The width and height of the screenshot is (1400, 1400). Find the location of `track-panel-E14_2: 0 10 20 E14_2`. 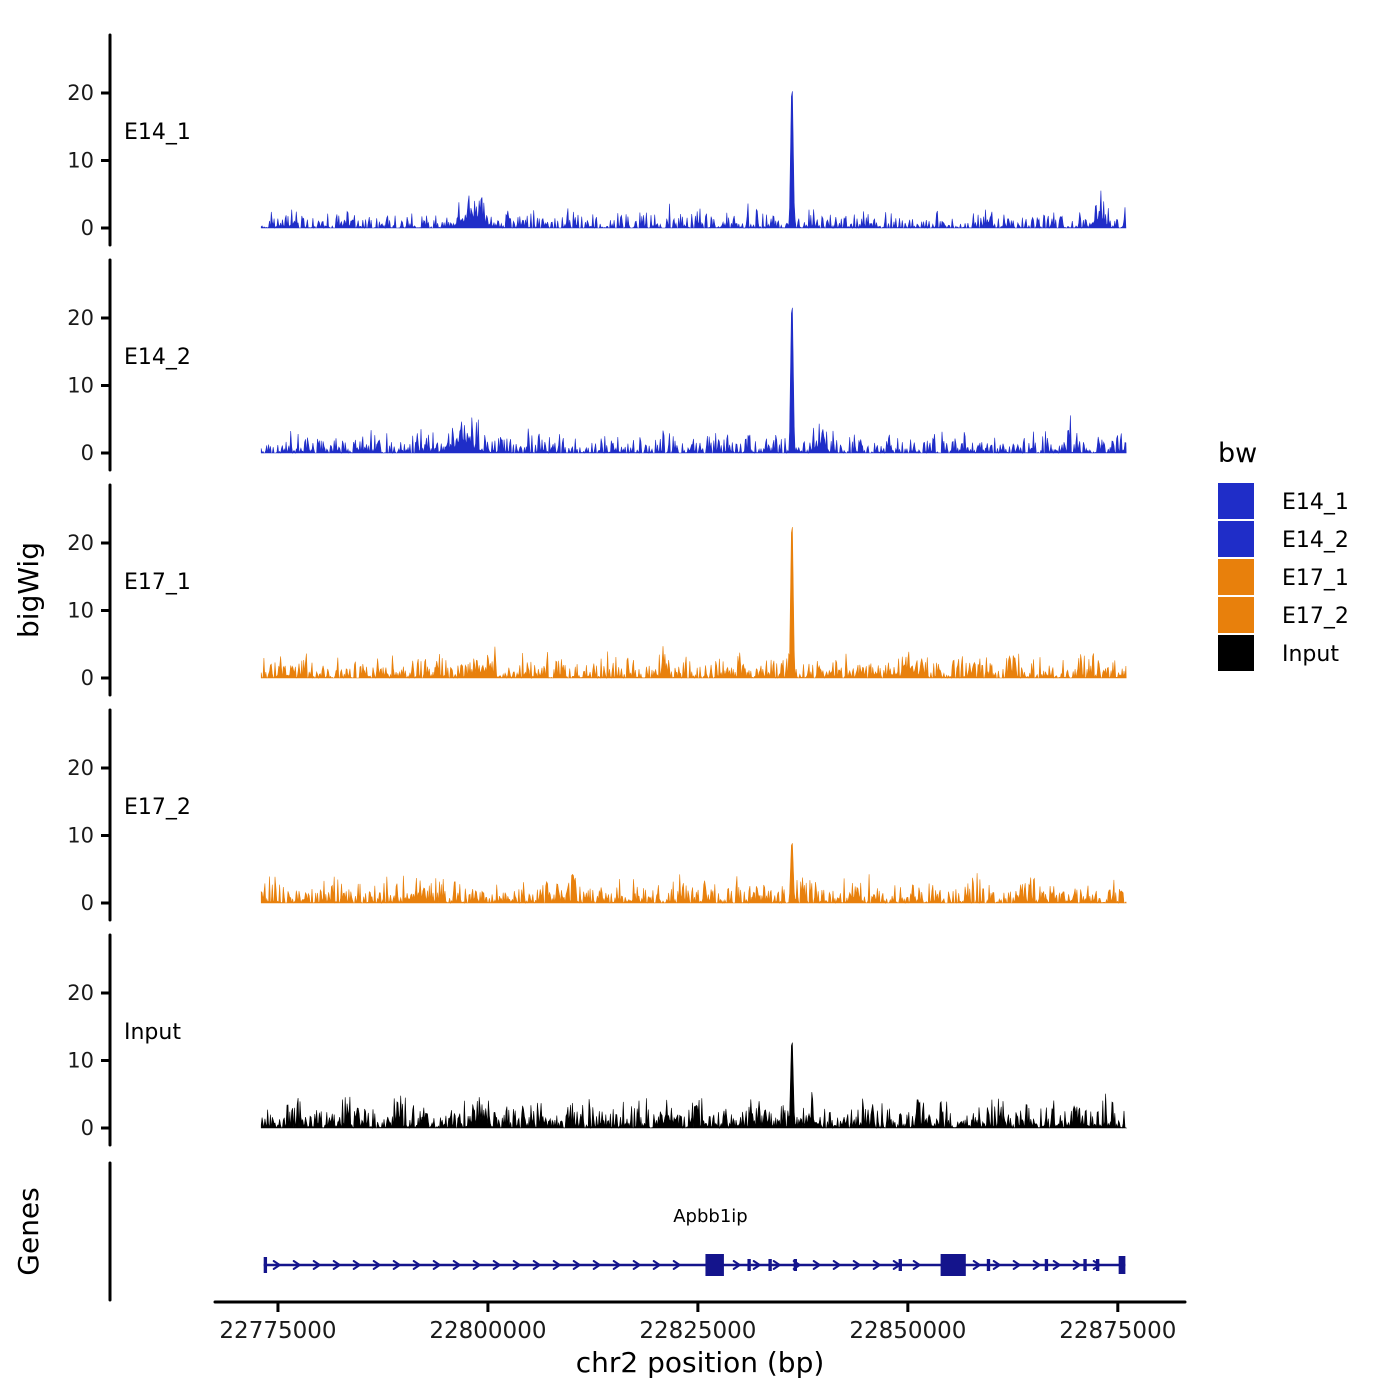

track-panel-E14_2: 0 10 20 E14_2 is located at coordinates (597, 365).